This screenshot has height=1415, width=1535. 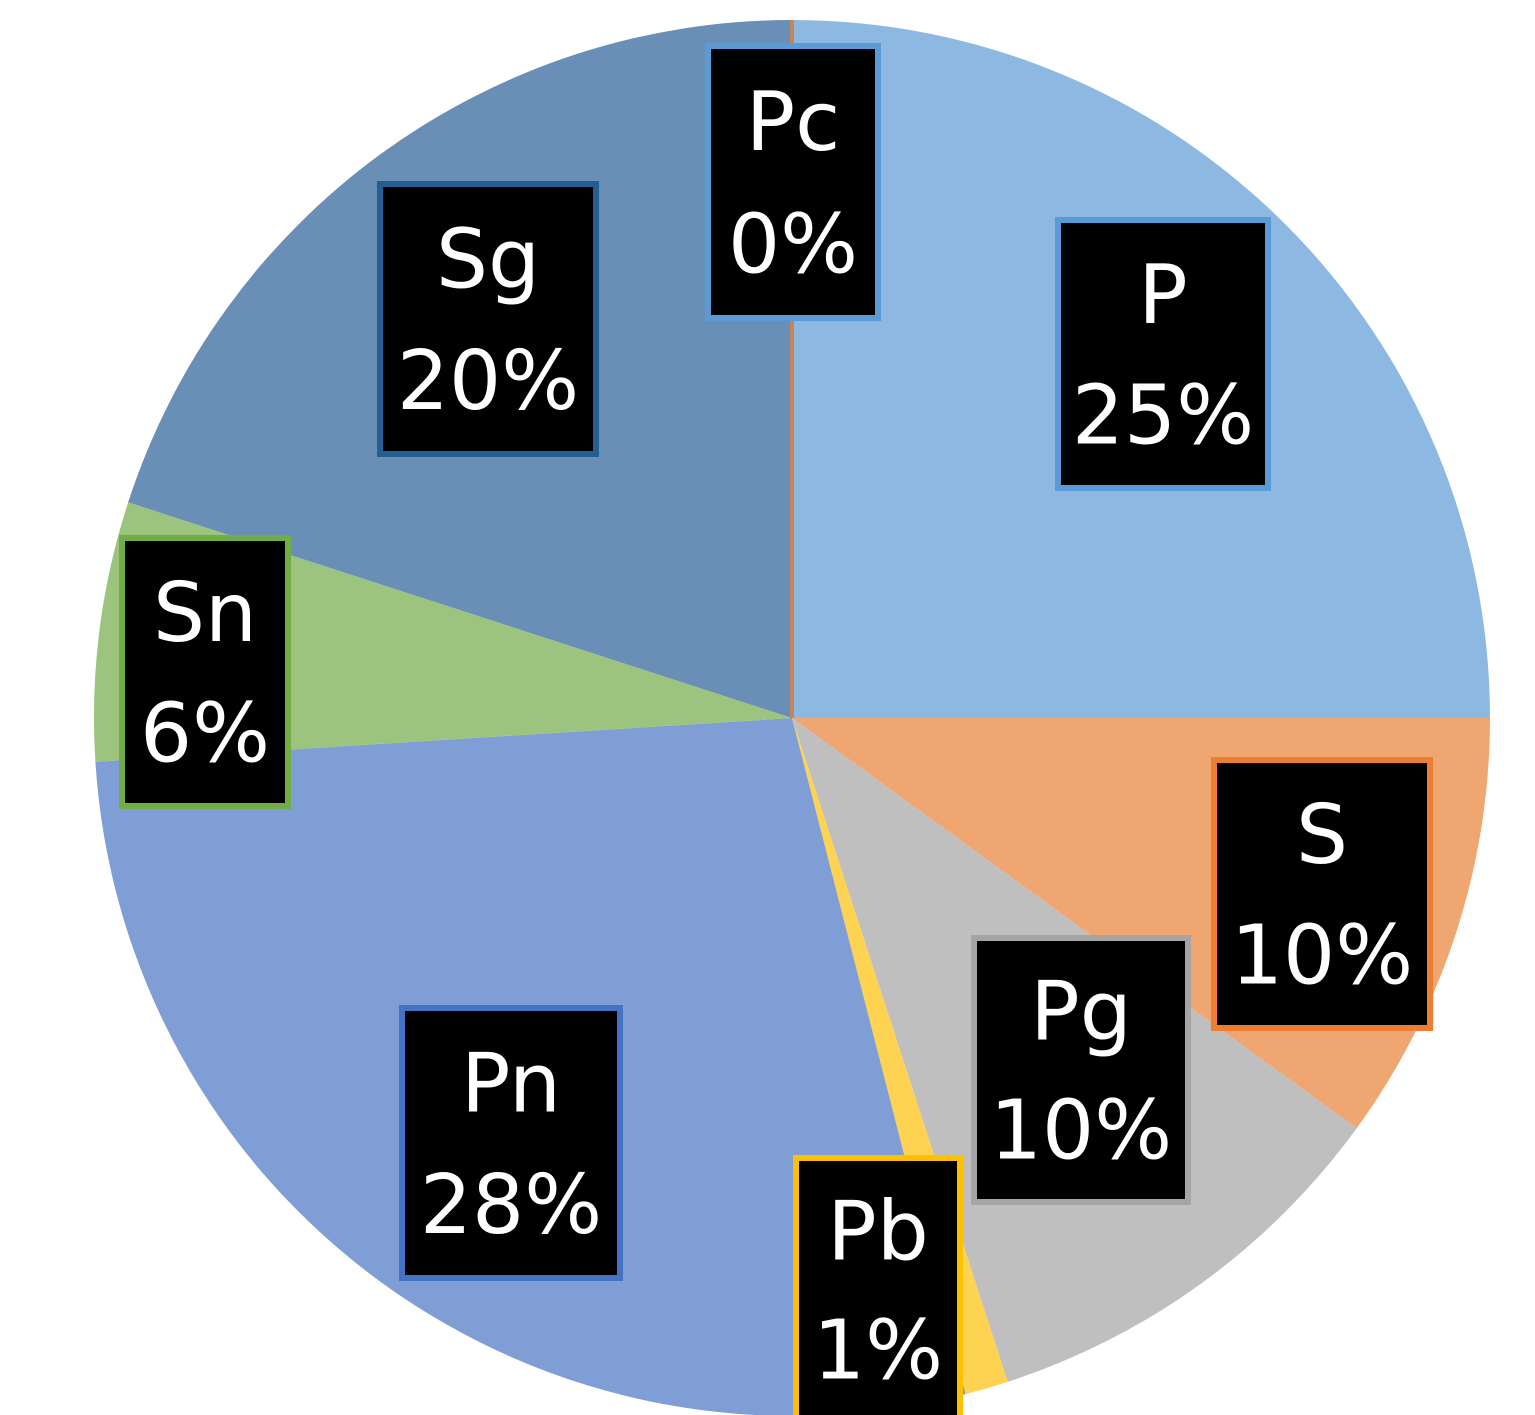 What do you see at coordinates (488, 381) in the screenshot?
I see `data-label-percent-sg: 20%` at bounding box center [488, 381].